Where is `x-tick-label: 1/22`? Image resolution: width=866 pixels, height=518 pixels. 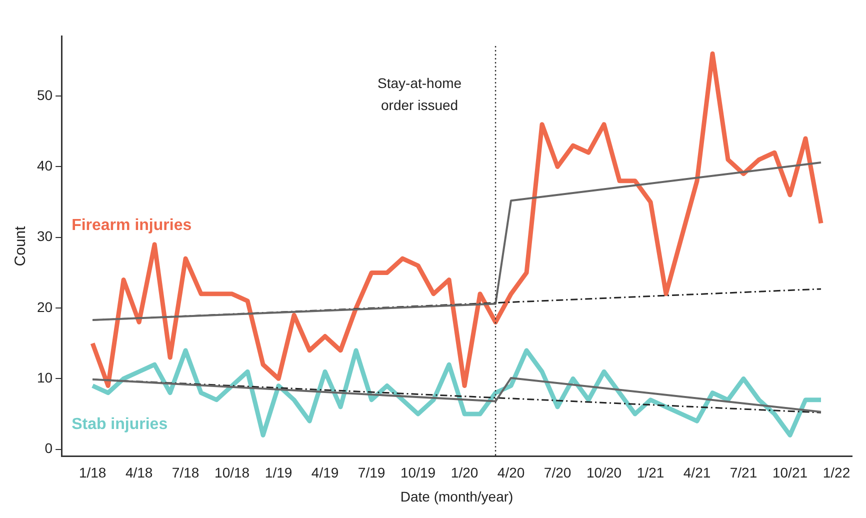
x-tick-label: 1/22 is located at coordinates (836, 472).